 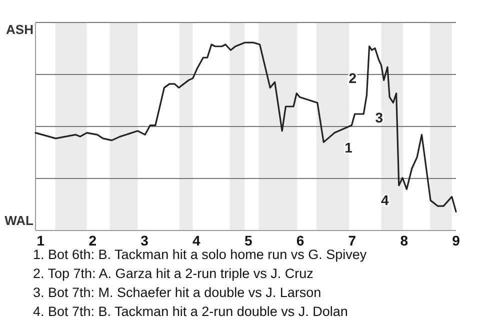 What do you see at coordinates (19, 220) in the screenshot?
I see `text: WAL` at bounding box center [19, 220].